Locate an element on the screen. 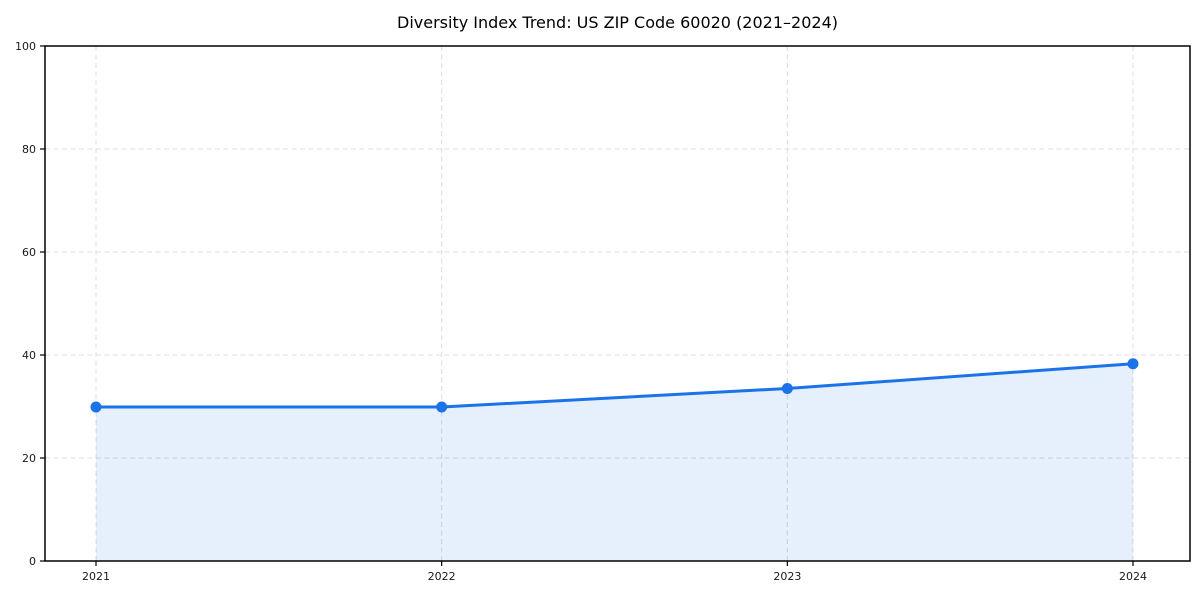 Image resolution: width=1200 pixels, height=600 pixels. x-tick-label: 2023 is located at coordinates (787, 576).